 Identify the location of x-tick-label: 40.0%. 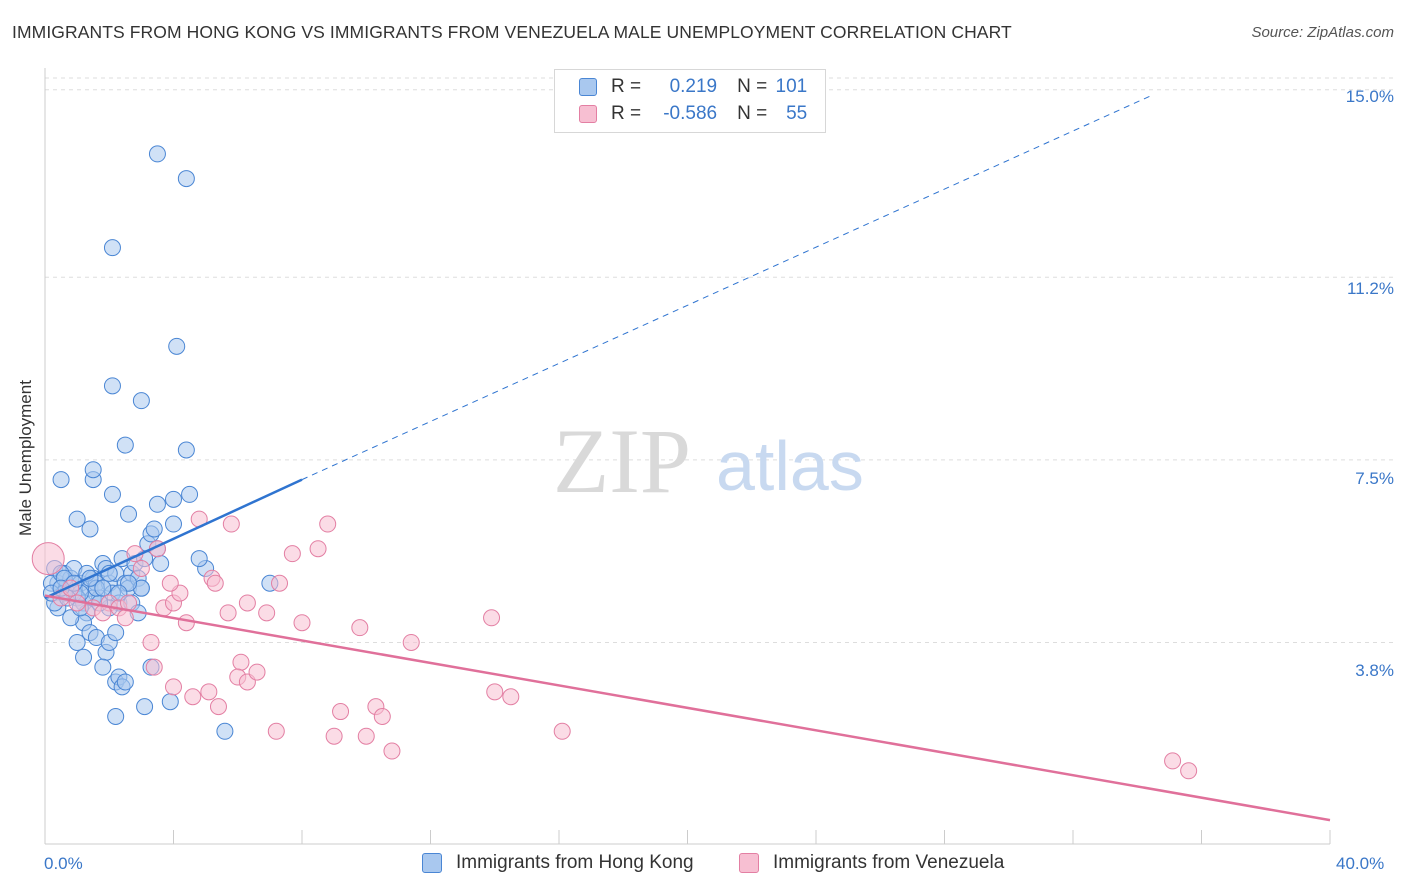
(1360, 863).